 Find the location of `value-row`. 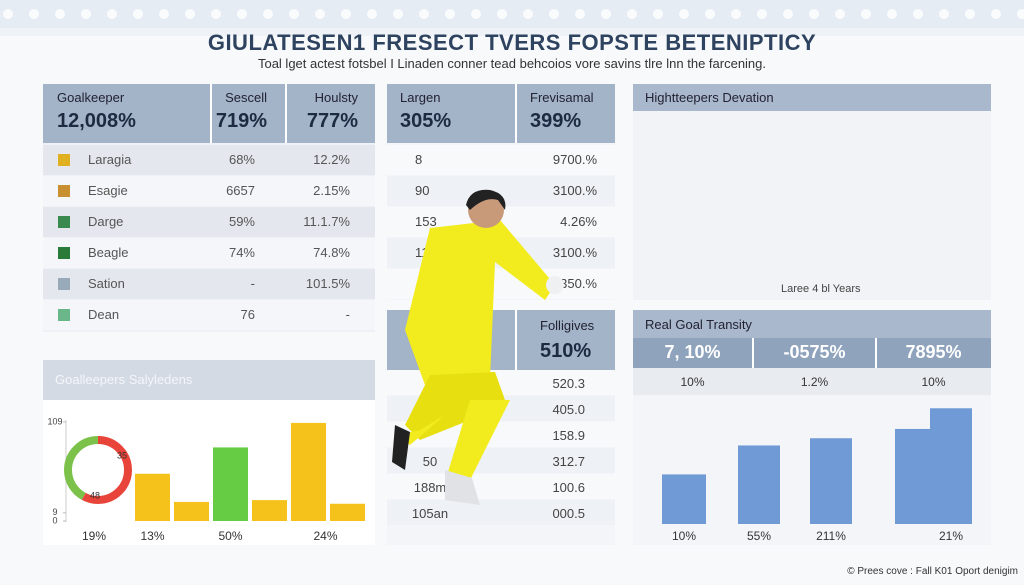

value-row is located at coordinates (812, 381).